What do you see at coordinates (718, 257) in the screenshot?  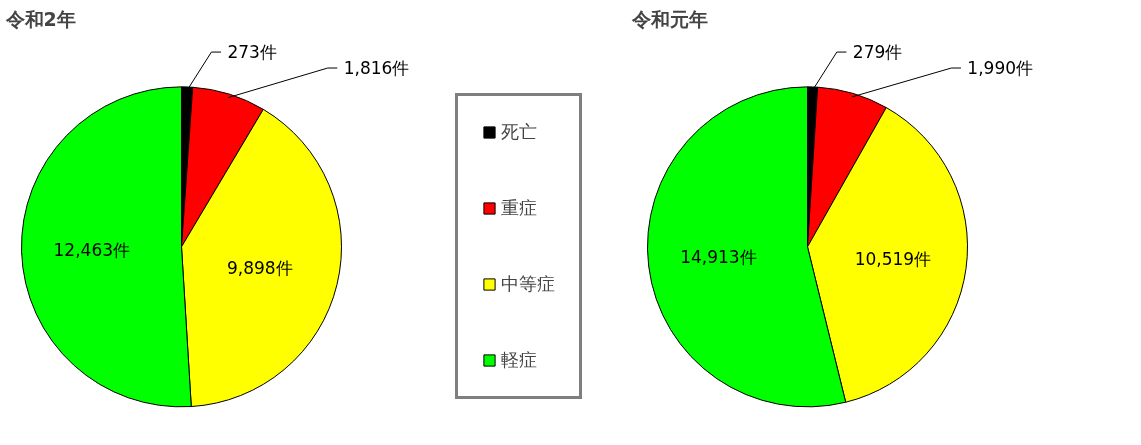 I see `data-label: 14,913件` at bounding box center [718, 257].